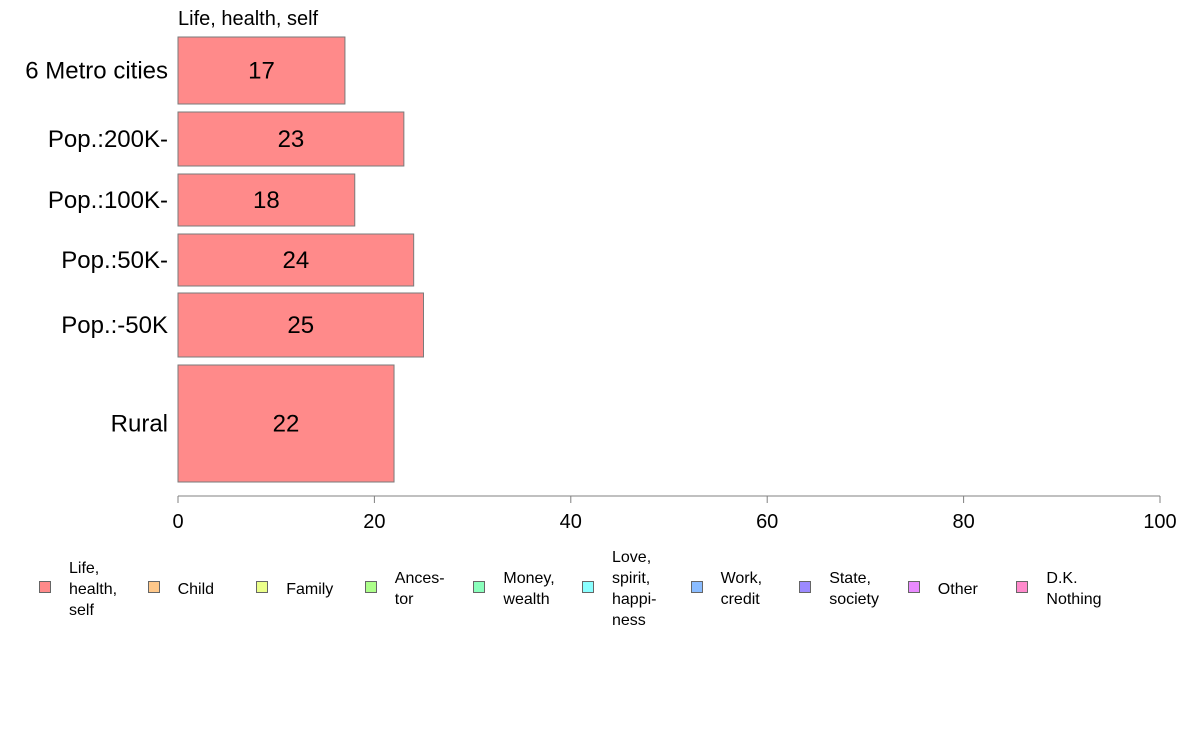 This screenshot has width=1188, height=736. What do you see at coordinates (571, 522) in the screenshot?
I see `x-tick-label: 40` at bounding box center [571, 522].